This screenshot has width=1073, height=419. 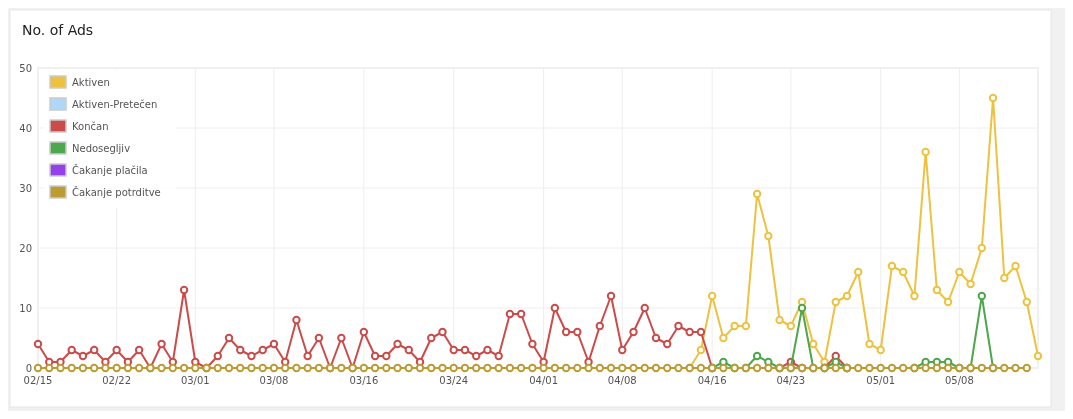 What do you see at coordinates (25, 128) in the screenshot?
I see `y-tick-label: 40` at bounding box center [25, 128].